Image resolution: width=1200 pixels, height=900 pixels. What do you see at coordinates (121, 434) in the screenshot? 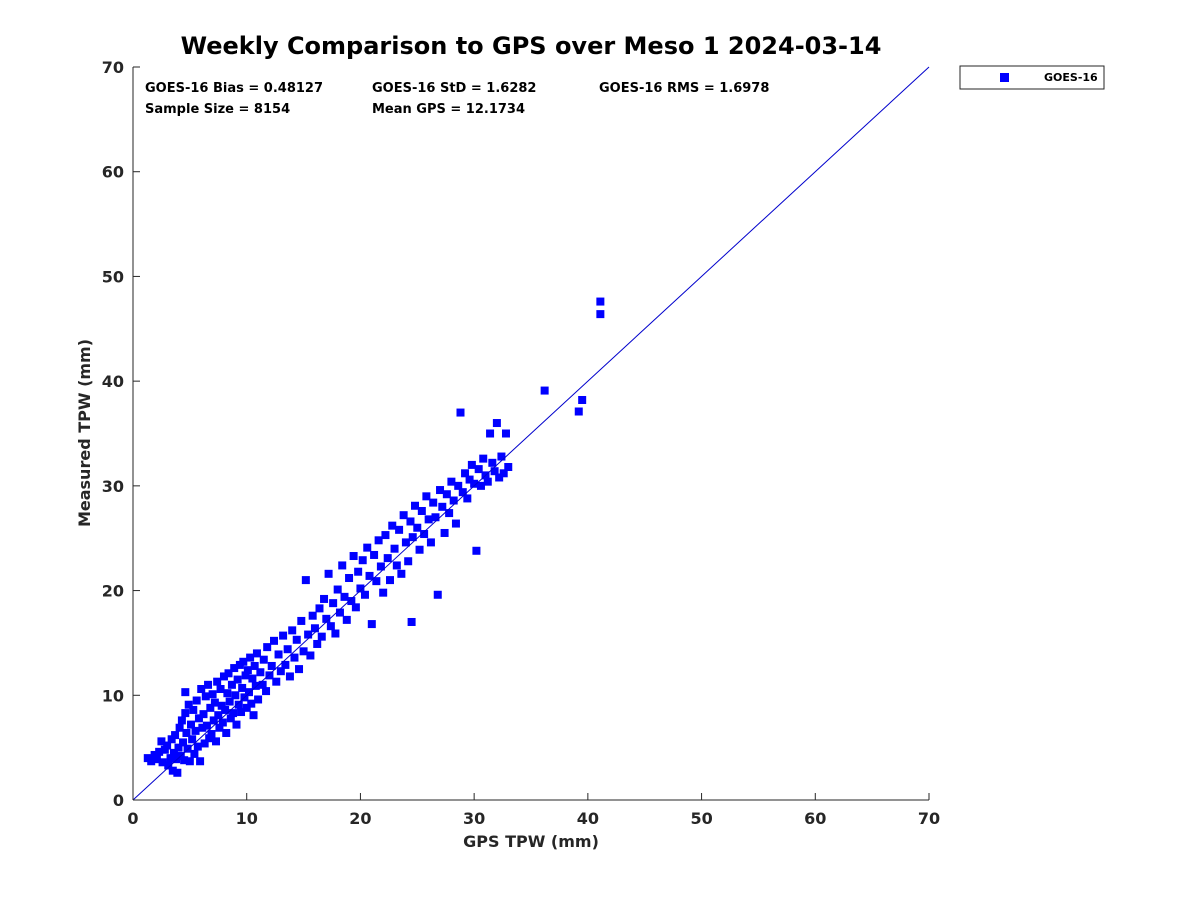
I see `y-ticks: 0 10 20 30 40 50 60 70` at bounding box center [121, 434].